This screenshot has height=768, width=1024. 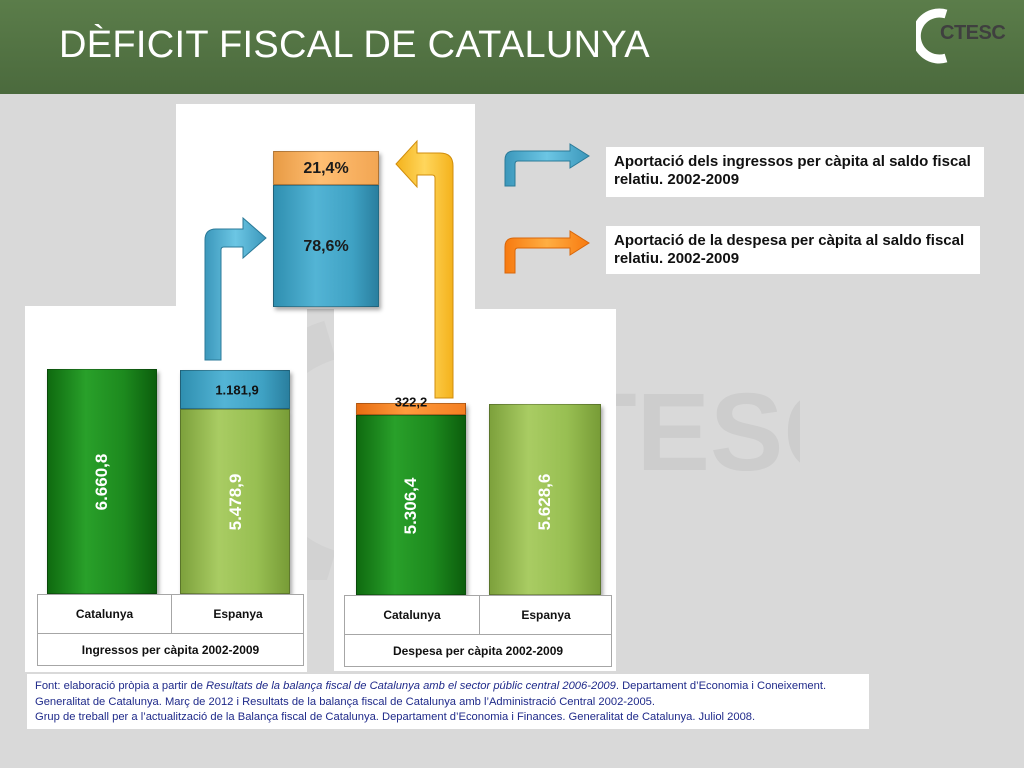 What do you see at coordinates (478, 650) in the screenshot?
I see `x-axis-title-despesa: Despesa per càpita 2002-2009` at bounding box center [478, 650].